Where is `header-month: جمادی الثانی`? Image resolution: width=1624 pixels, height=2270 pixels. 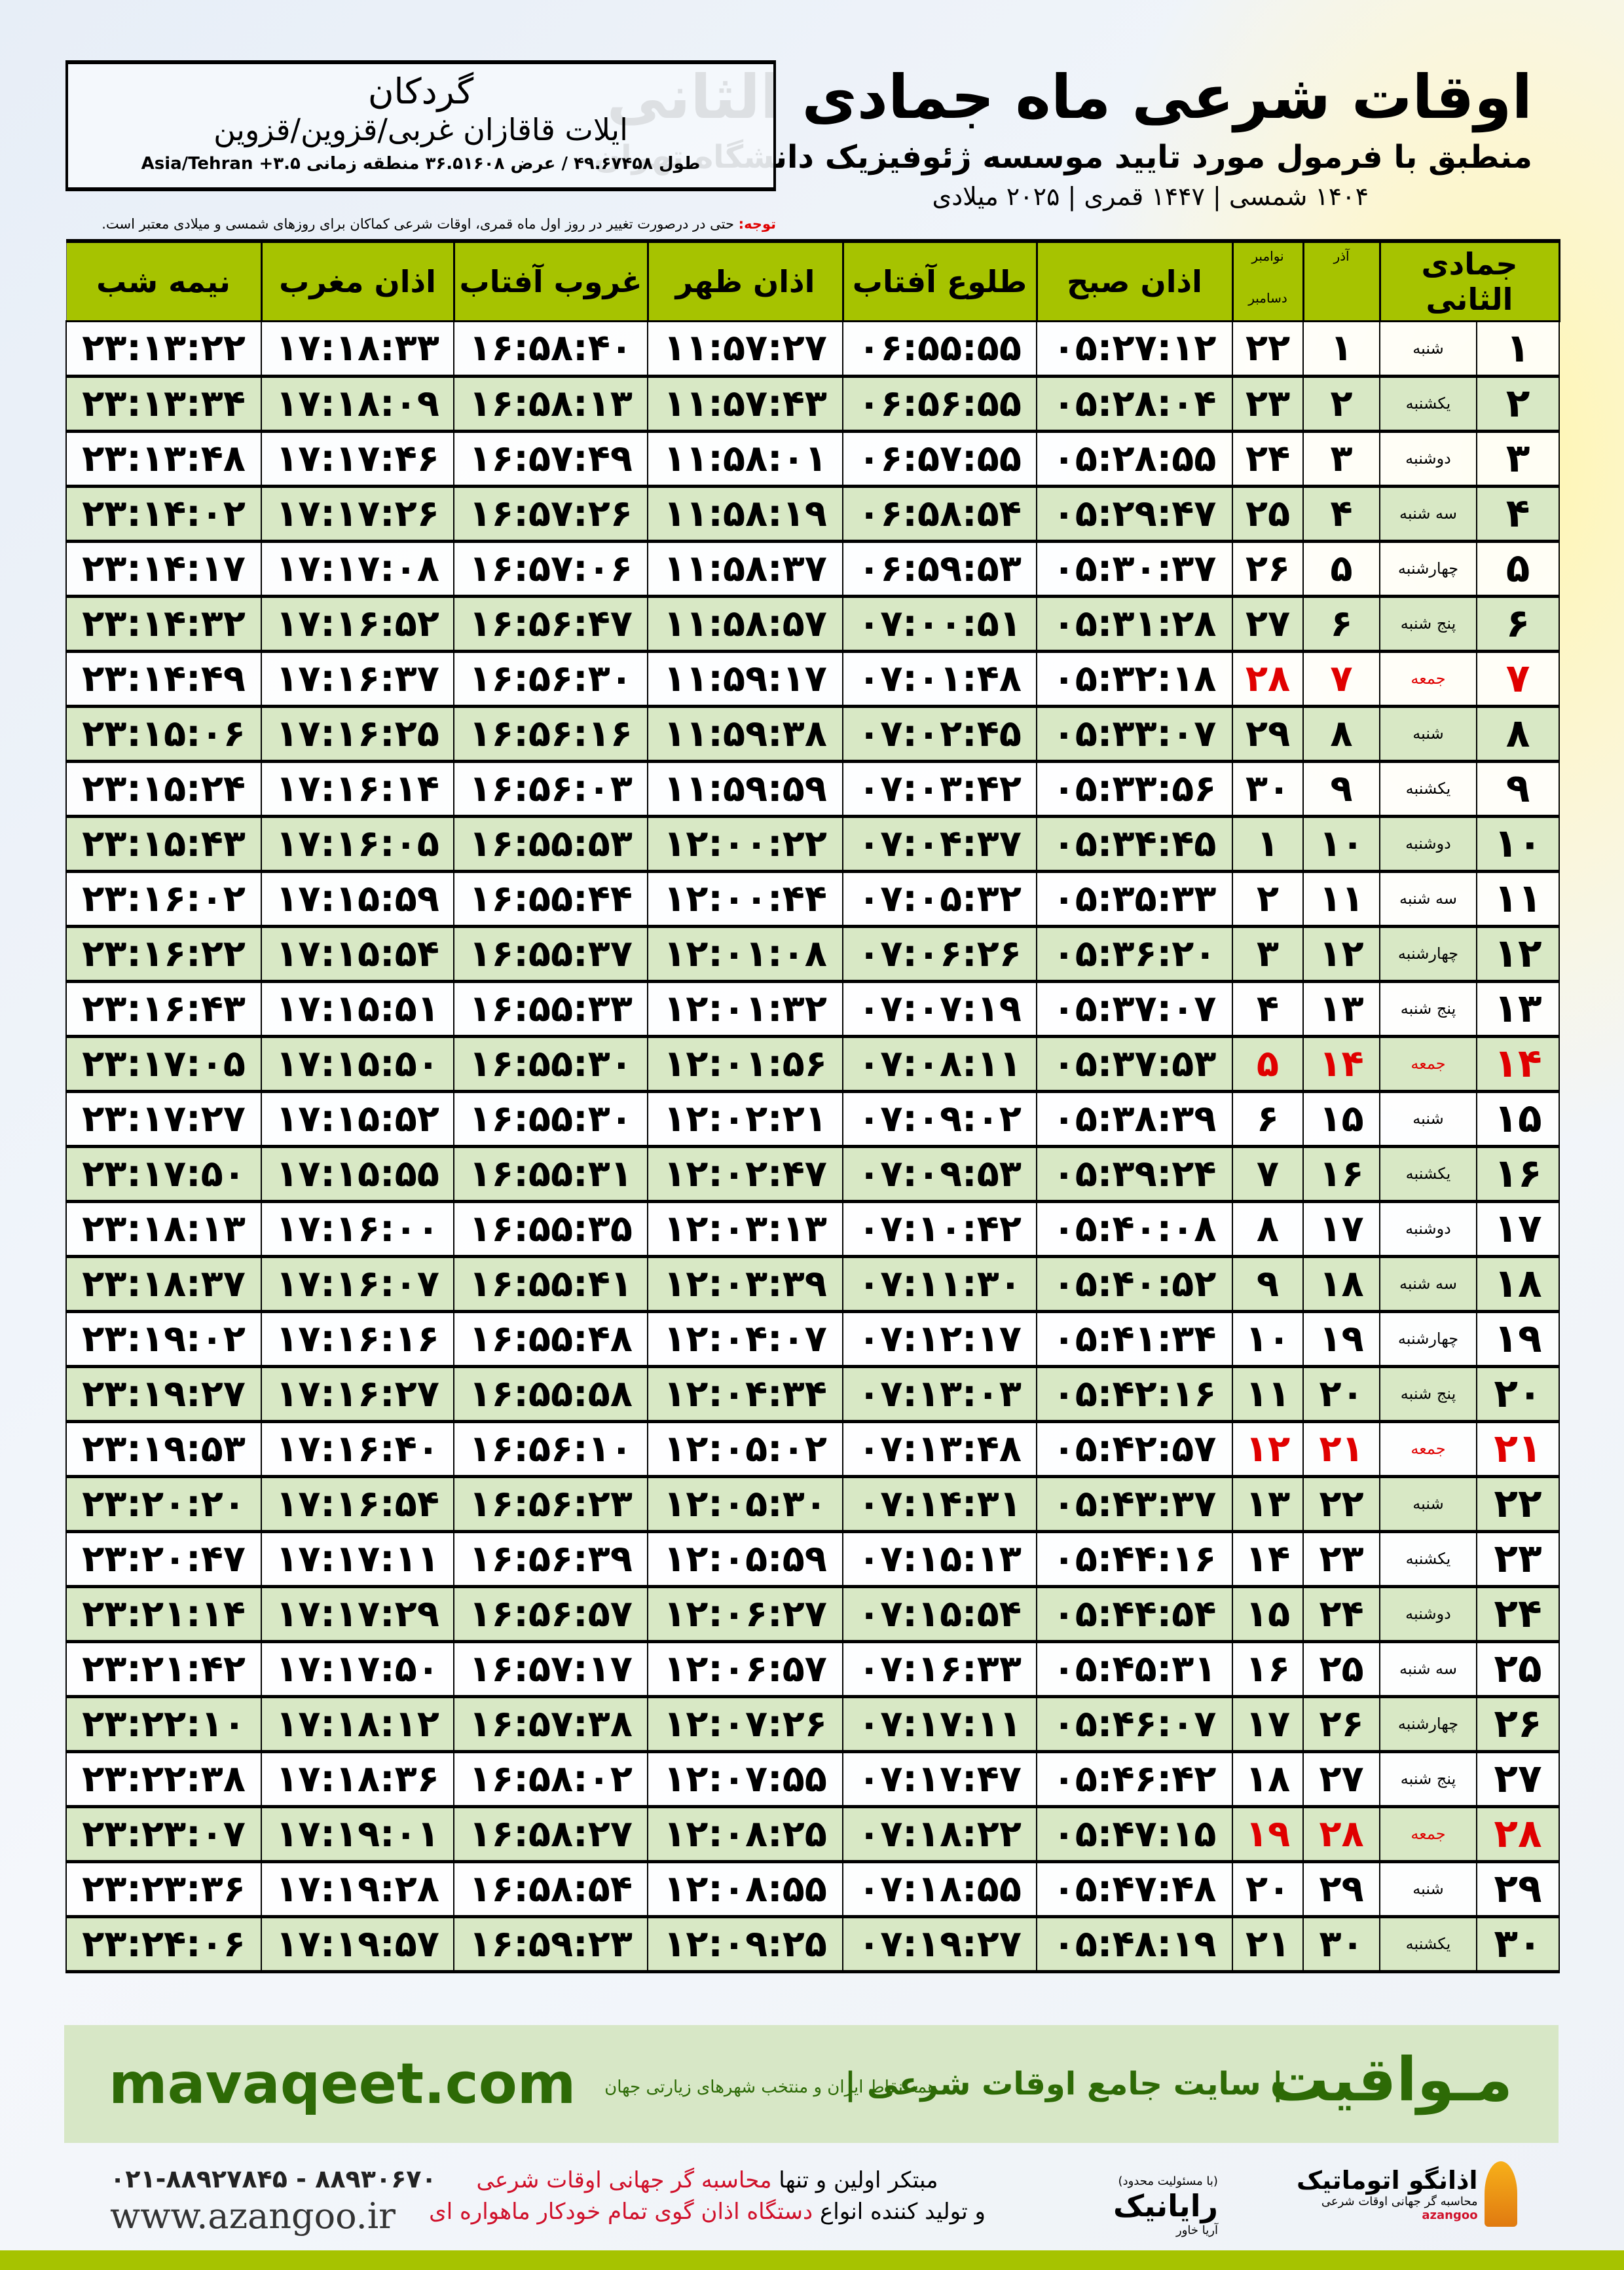 header-month: جمادی الثانی is located at coordinates (1469, 280).